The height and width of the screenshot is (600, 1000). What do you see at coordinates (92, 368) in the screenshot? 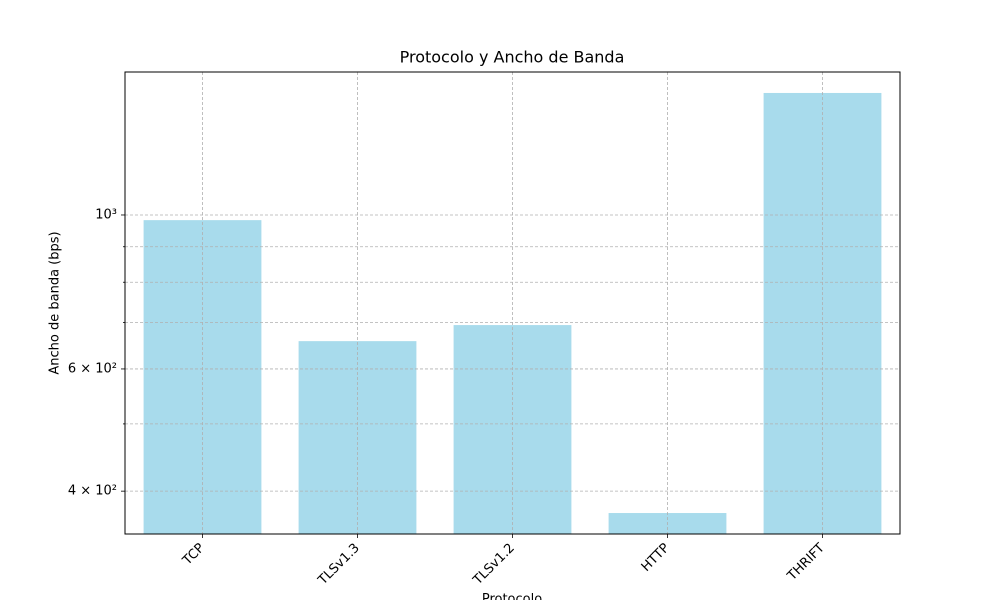
I see `y-tick-label: 6 × 10²` at bounding box center [92, 368].